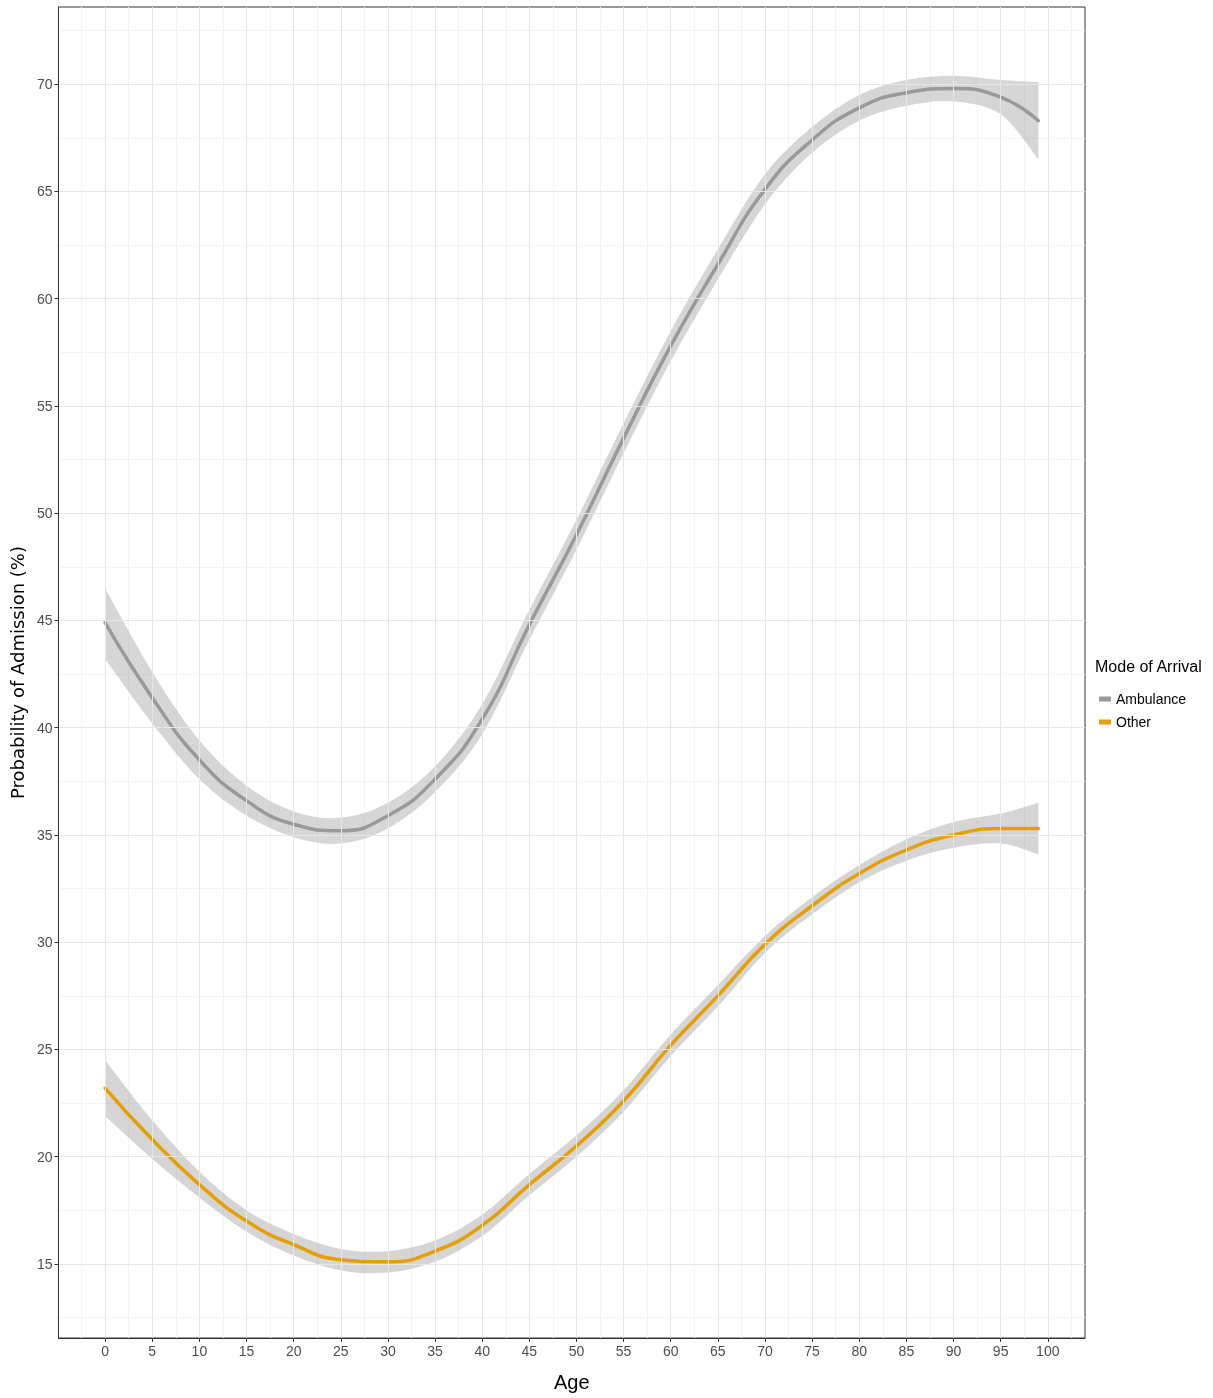  What do you see at coordinates (44, 620) in the screenshot?
I see `y-tick-label: 45` at bounding box center [44, 620].